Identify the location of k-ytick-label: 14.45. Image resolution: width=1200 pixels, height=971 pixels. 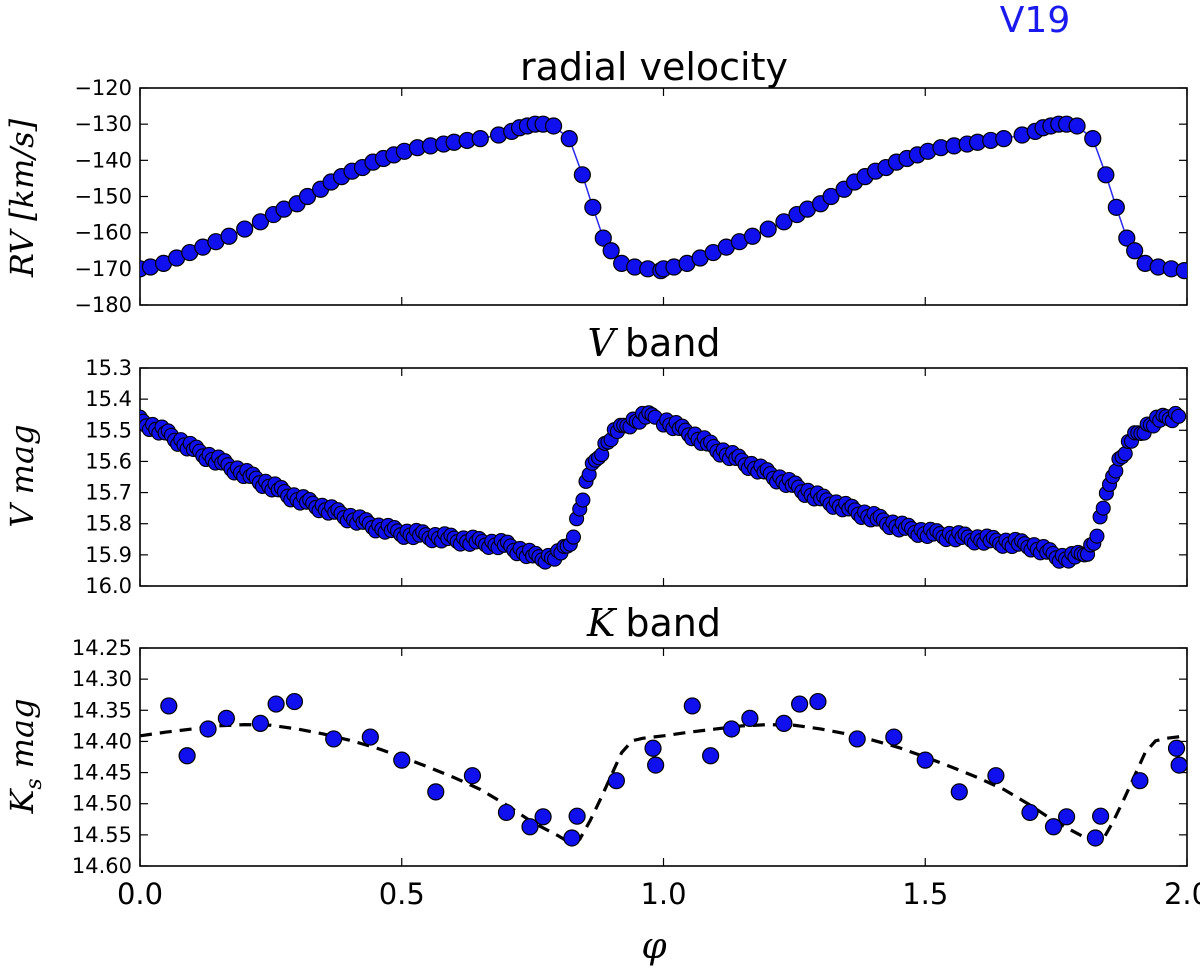
(102, 773).